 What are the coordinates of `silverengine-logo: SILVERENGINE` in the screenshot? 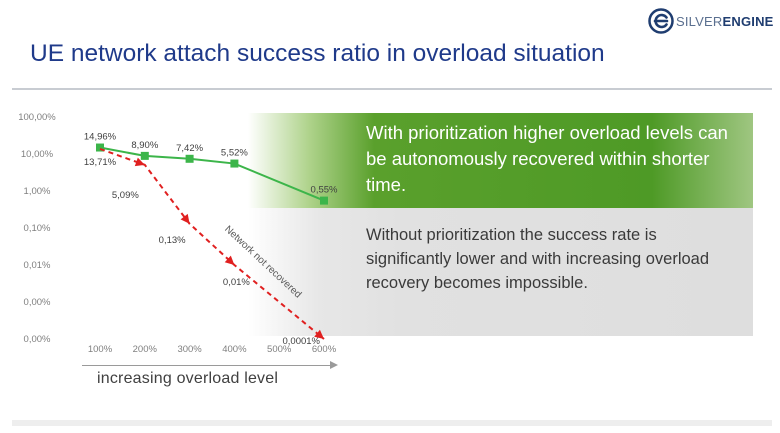 It's located at (711, 21).